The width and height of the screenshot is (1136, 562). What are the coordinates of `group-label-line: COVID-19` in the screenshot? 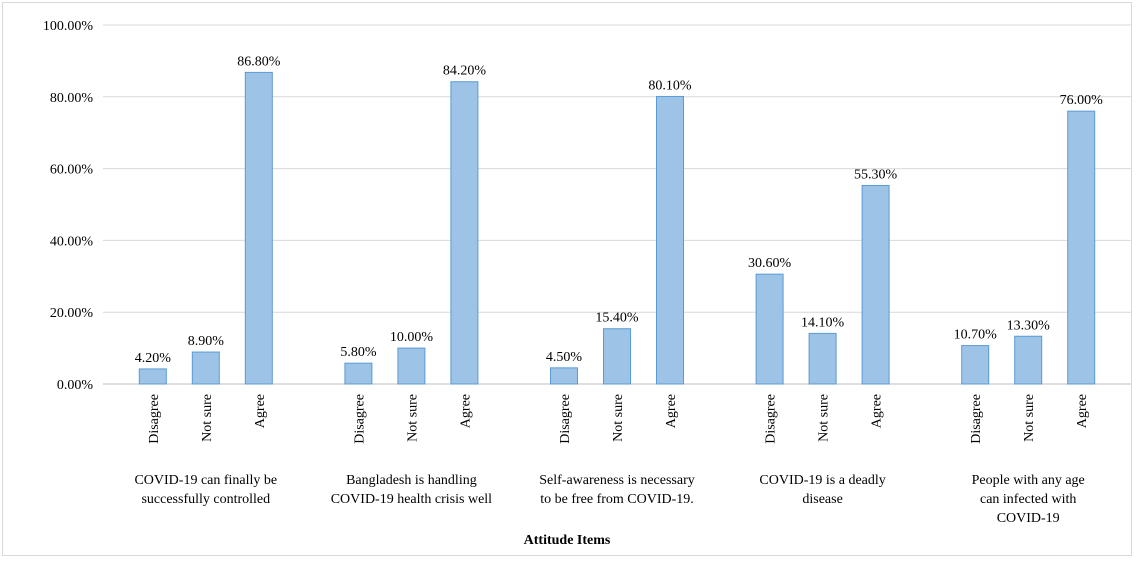 It's located at (1028, 518).